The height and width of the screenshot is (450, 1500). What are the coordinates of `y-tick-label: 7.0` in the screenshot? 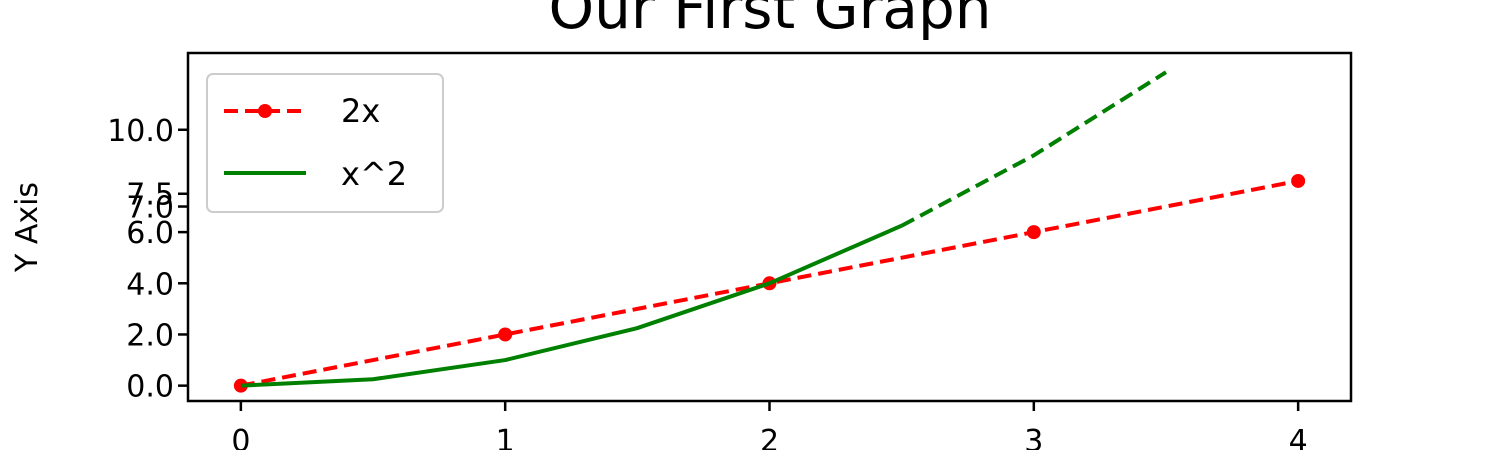 It's located at (150, 208).